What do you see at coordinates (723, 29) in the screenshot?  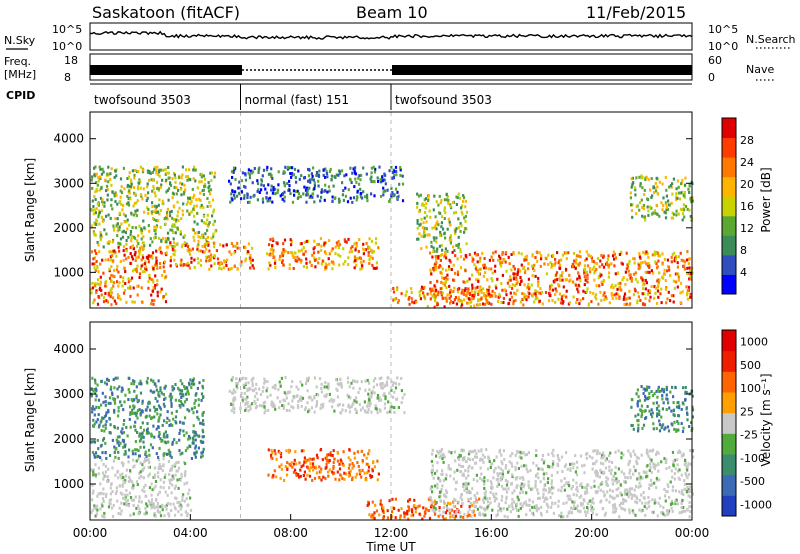 I see `noise-right-tick-high: 10^5` at bounding box center [723, 29].